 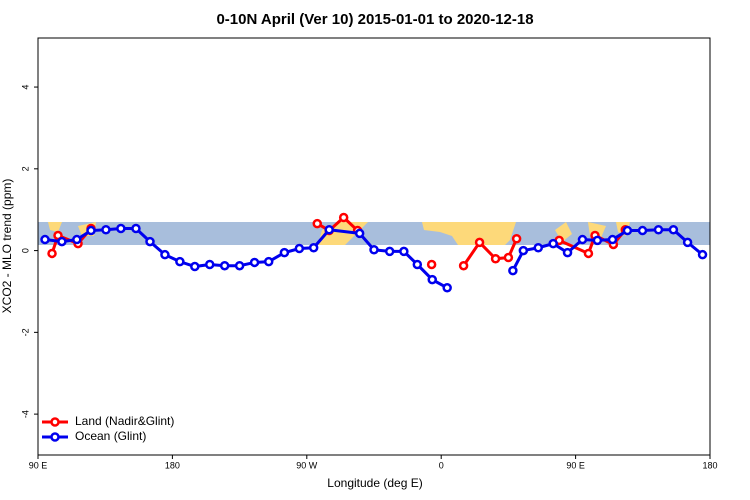 What do you see at coordinates (374, 233) in the screenshot?
I see `ocean-band` at bounding box center [374, 233].